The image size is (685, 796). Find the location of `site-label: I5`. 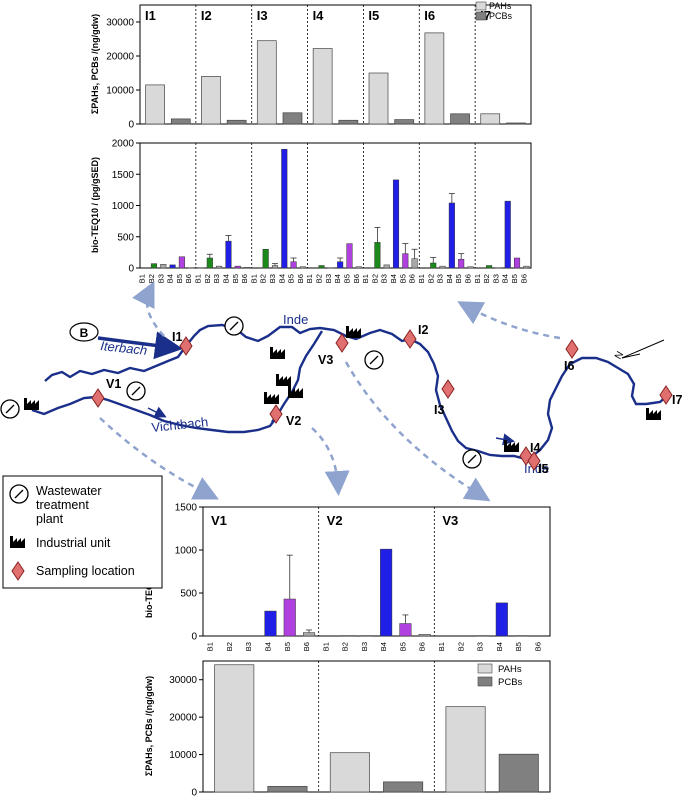

site-label: I5 is located at coordinates (543, 469).